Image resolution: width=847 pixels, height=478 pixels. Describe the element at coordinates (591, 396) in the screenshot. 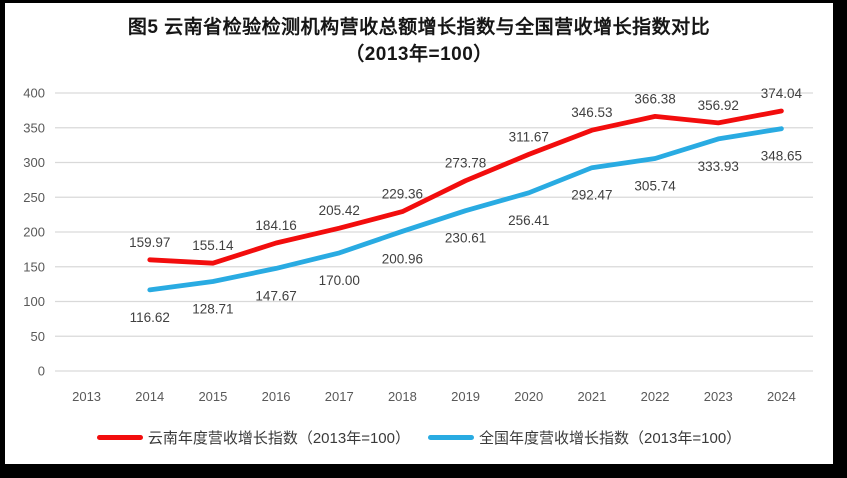

I see `x-tick-label: 2021` at that location.